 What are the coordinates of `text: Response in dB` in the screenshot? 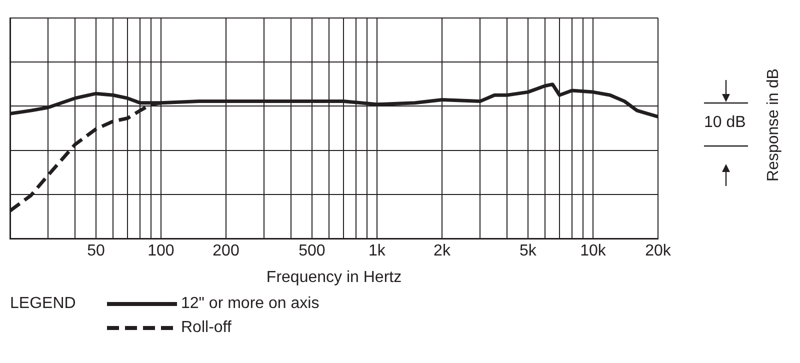 It's located at (774, 125).